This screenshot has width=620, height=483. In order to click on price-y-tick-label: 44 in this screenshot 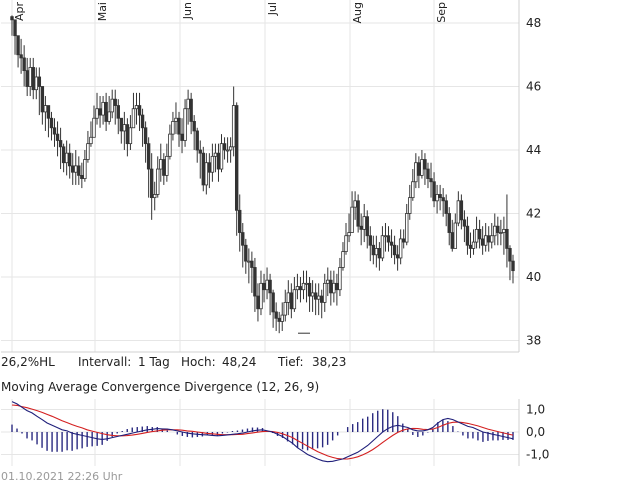, I will do `click(533, 150)`.